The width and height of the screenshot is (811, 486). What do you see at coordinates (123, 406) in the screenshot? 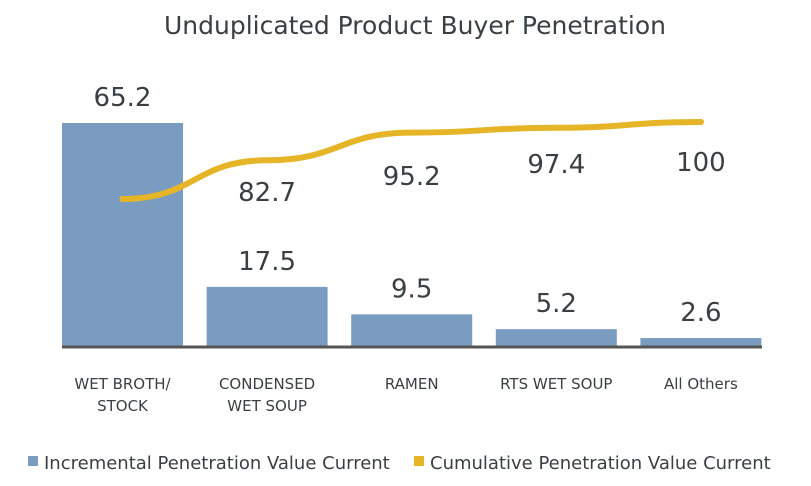
I see `category-label-0-1: STOCK` at bounding box center [123, 406].